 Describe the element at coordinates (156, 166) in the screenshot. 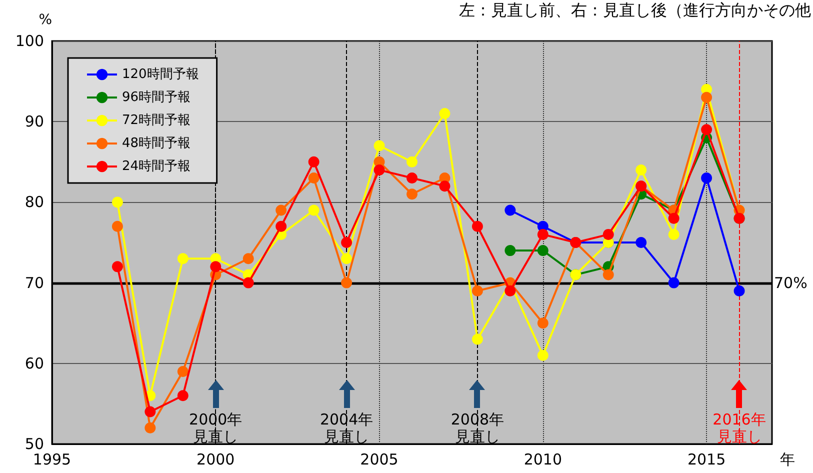

I see `legend-label: 24時間予報` at that location.